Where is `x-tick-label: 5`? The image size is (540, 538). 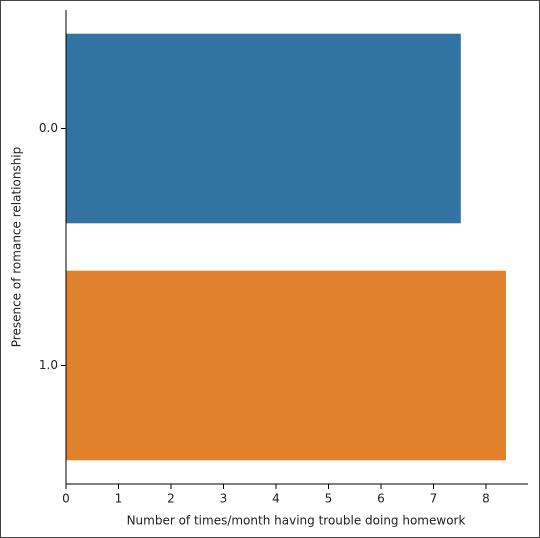 x-tick-label: 5 is located at coordinates (329, 499).